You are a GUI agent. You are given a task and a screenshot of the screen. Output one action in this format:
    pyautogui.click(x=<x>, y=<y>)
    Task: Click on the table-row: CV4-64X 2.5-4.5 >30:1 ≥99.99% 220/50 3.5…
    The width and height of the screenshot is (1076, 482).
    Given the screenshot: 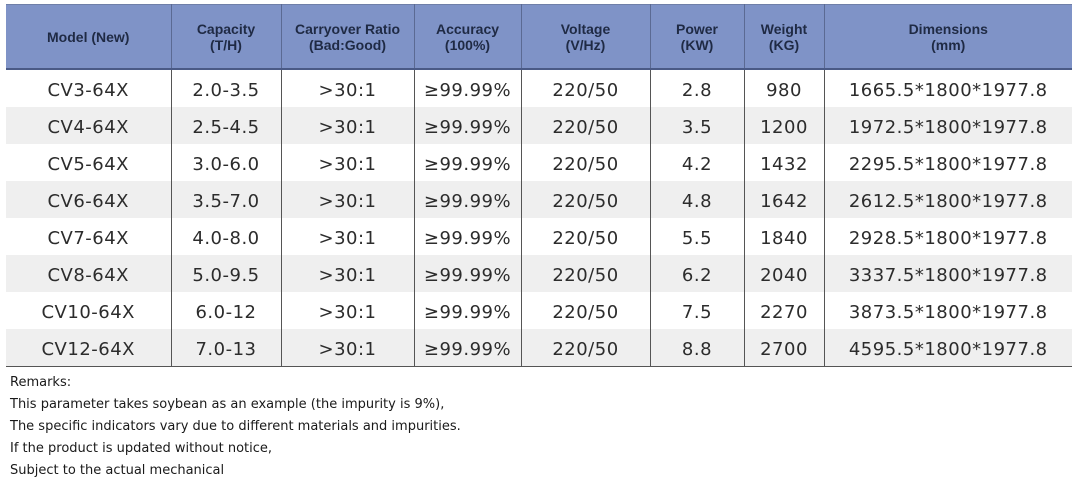 What is the action you would take?
    pyautogui.click(x=539, y=125)
    